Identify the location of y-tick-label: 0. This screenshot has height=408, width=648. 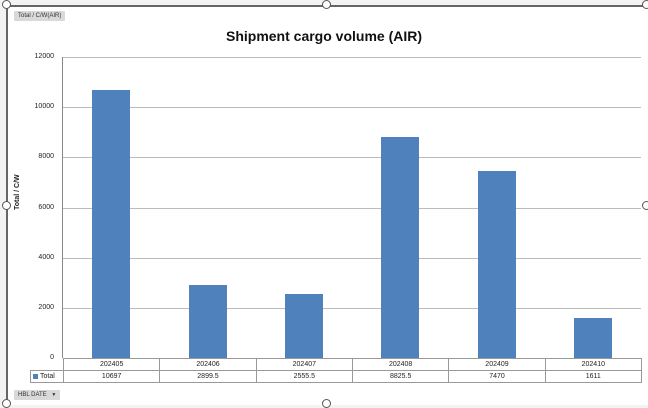
(52, 357).